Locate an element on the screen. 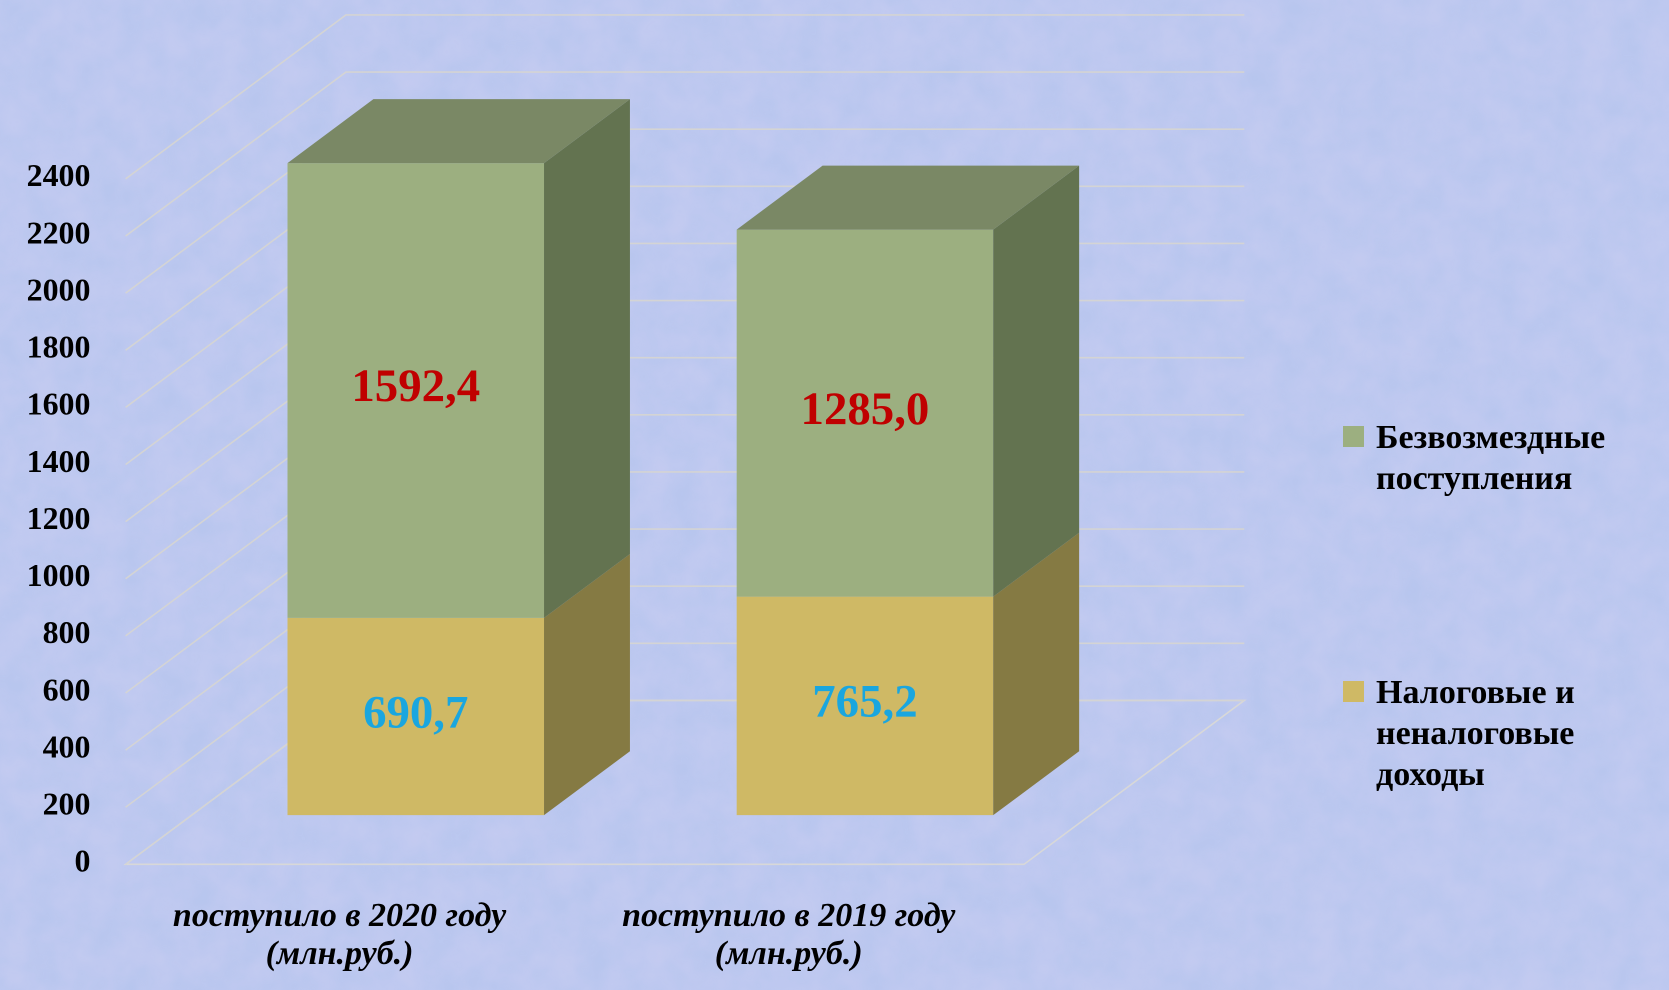 This screenshot has width=1669, height=990. y-tick-label: 1400 is located at coordinates (59, 461).